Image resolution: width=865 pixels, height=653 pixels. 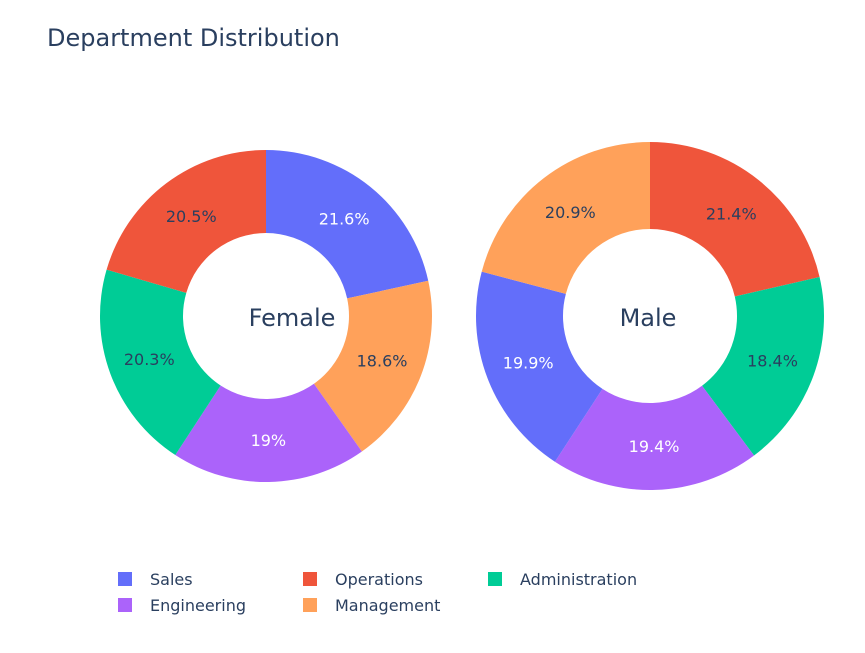 I want to click on legend-label-administration: Administration, so click(x=579, y=579).